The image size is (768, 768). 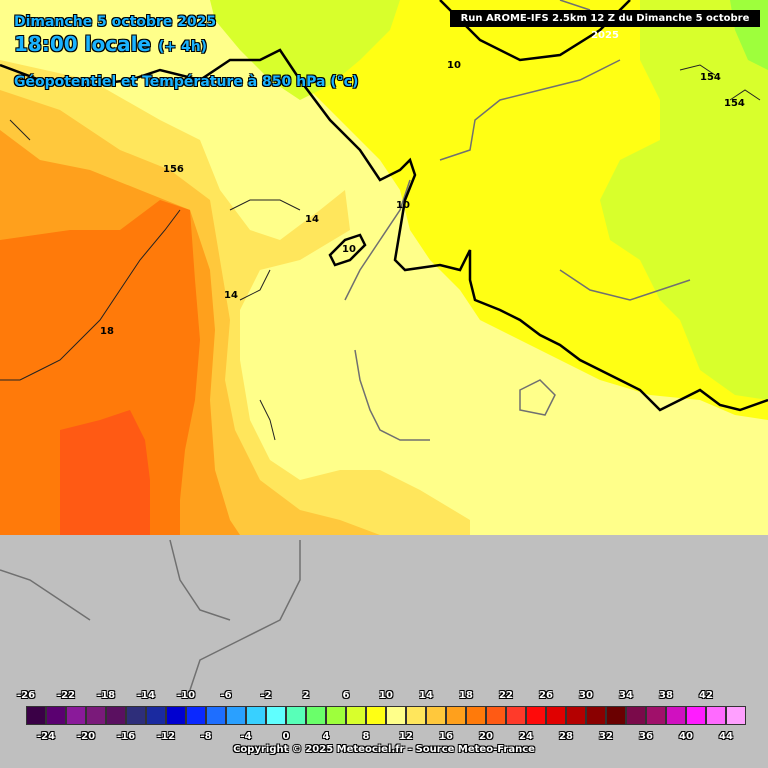 I want to click on legend-label-bottom: -8, so click(x=206, y=736).